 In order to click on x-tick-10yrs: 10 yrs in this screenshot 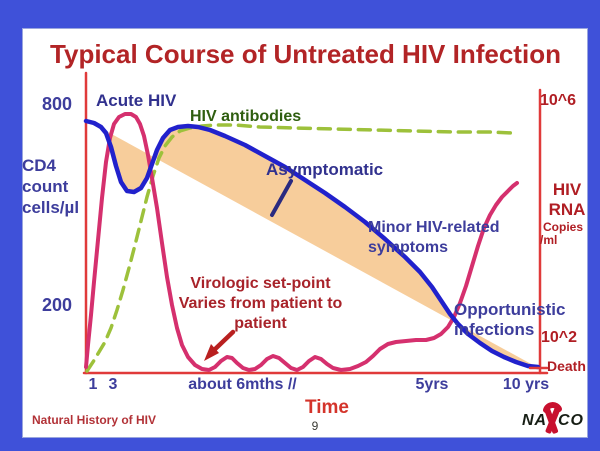, I will do `click(526, 384)`.